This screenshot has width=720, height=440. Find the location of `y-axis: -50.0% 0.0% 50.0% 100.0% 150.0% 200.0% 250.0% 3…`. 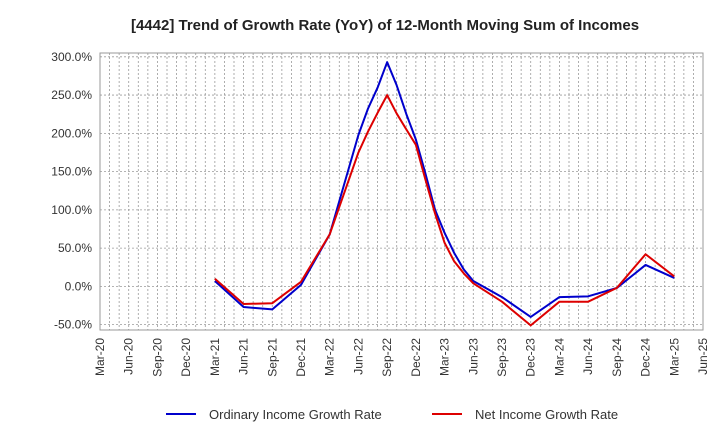

y-axis: -50.0% 0.0% 50.0% 100.0% 150.0% 200.0% 250.0% 3… is located at coordinates (71, 191).